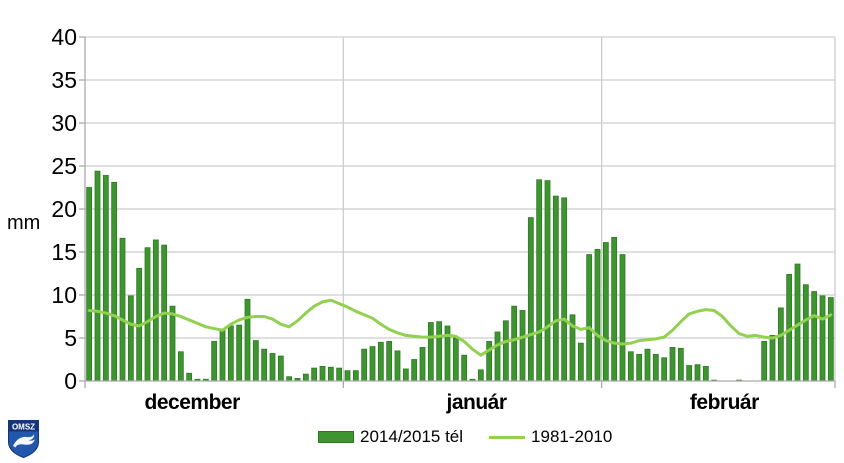  I want to click on climate-line, so click(460, 327).